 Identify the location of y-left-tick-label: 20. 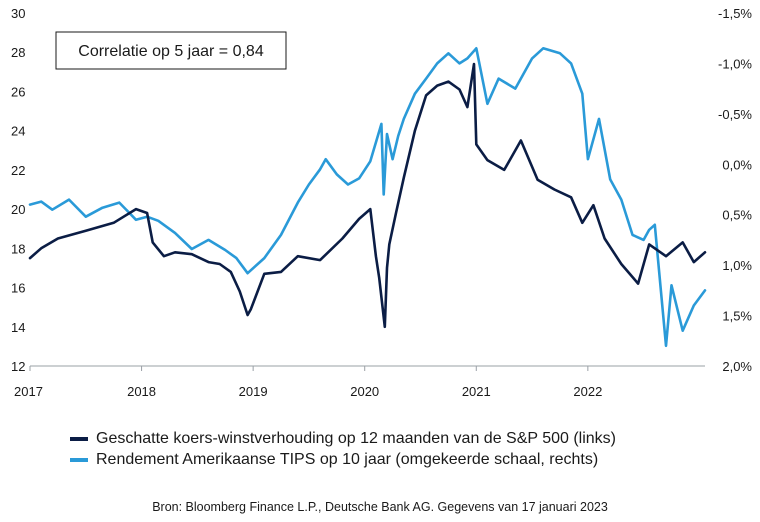
(18, 209).